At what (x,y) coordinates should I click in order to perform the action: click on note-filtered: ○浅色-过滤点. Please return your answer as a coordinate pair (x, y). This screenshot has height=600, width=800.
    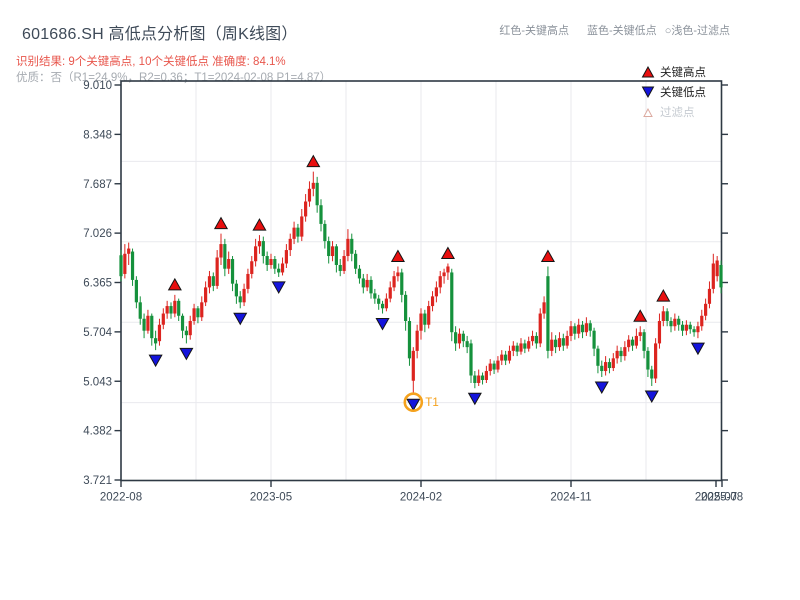
    Looking at the image, I should click on (697, 31).